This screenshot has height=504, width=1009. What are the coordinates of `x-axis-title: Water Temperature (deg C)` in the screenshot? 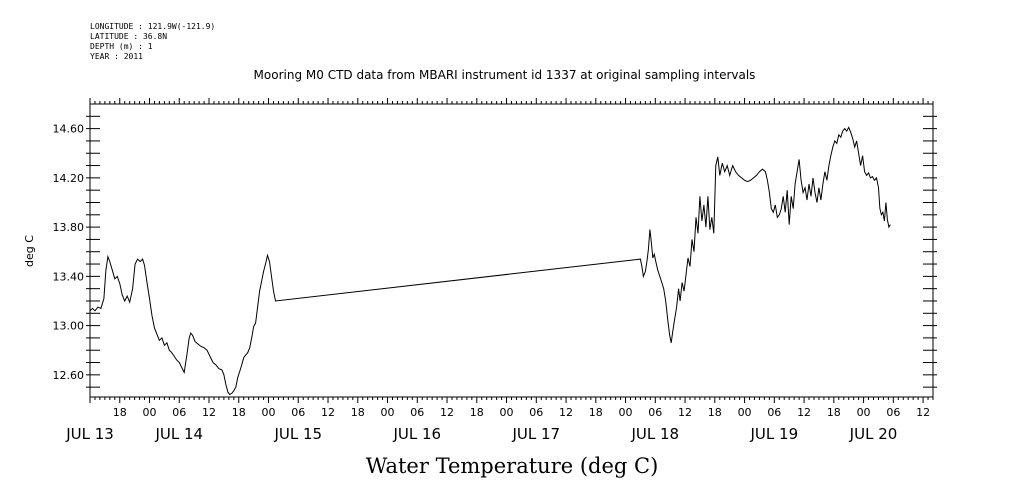 It's located at (512, 466).